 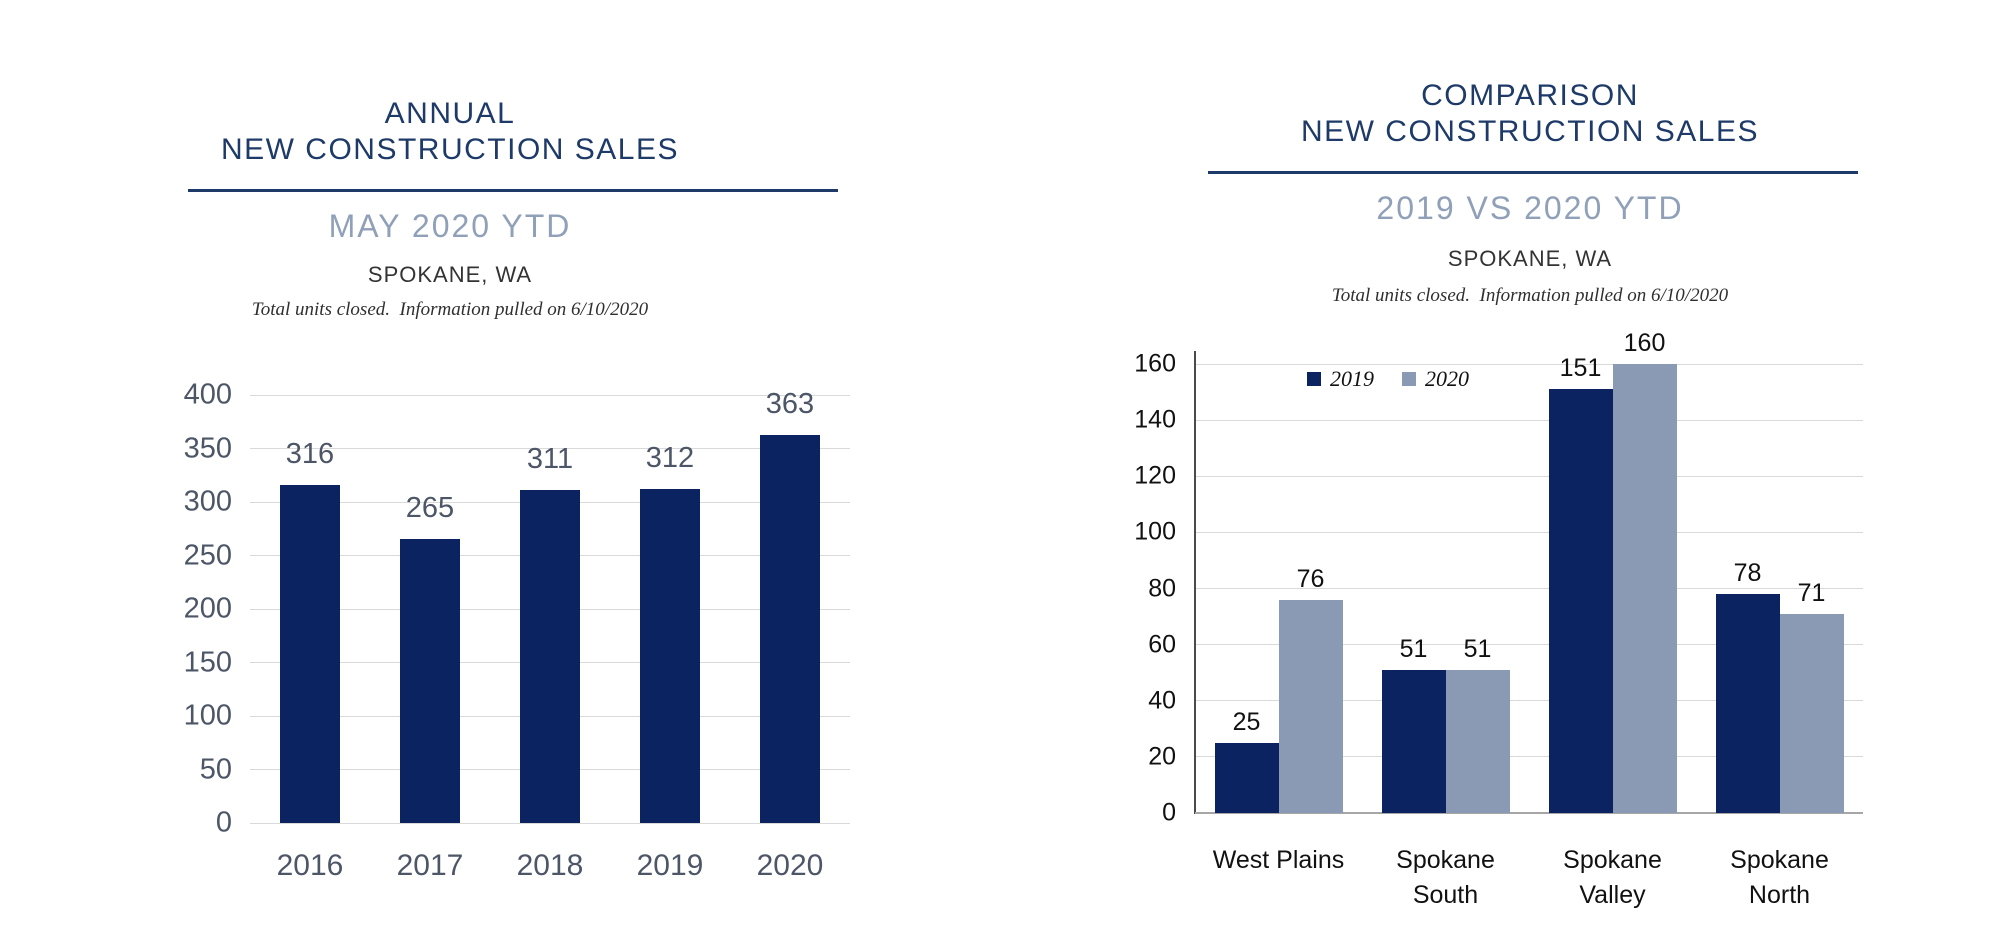 I want to click on x-category-label-2017: 2017, so click(x=430, y=865).